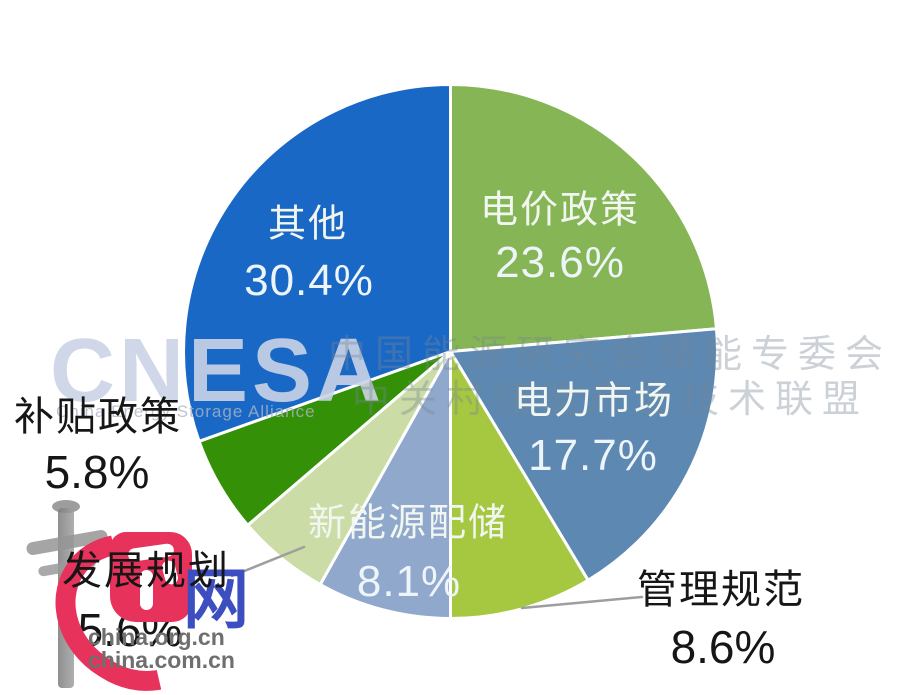 This screenshot has width=897, height=695. Describe the element at coordinates (216, 599) in the screenshot. I see `china-net-logo-char: 网` at that location.